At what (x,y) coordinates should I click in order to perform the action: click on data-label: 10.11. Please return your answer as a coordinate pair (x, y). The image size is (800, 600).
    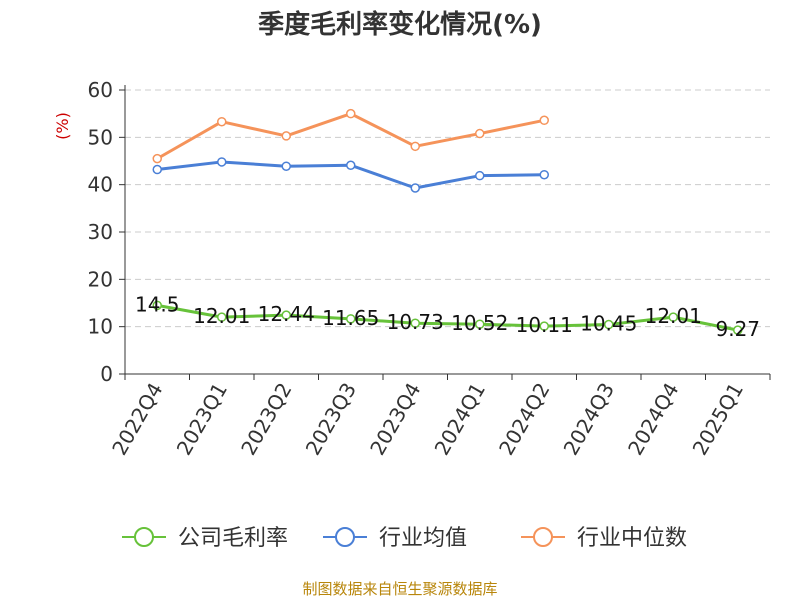
    Looking at the image, I should click on (544, 325).